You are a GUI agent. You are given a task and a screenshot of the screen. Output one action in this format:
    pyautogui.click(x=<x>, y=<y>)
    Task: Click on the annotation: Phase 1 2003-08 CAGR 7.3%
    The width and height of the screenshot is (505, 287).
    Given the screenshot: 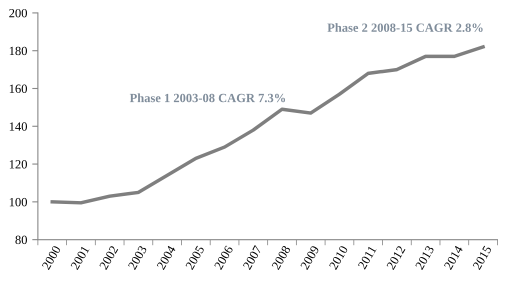 What is the action you would take?
    pyautogui.click(x=208, y=97)
    